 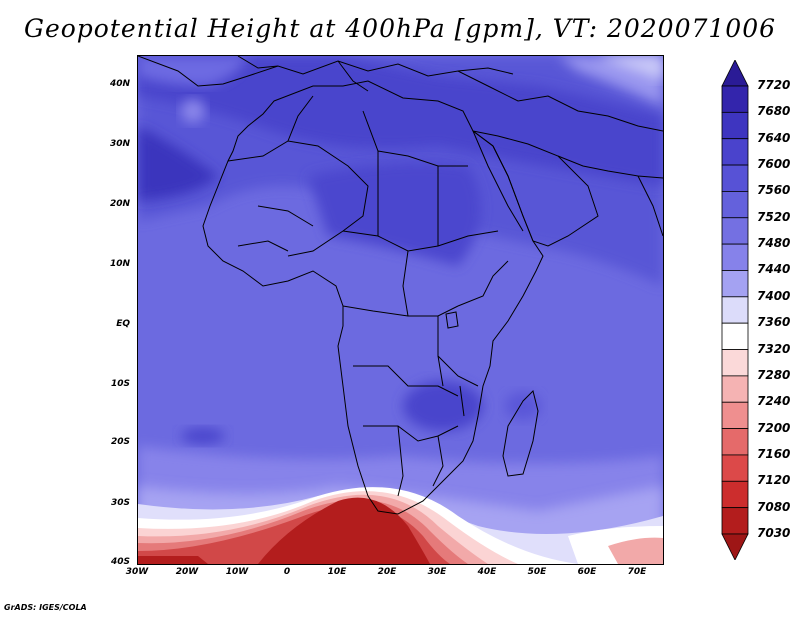 What do you see at coordinates (45, 607) in the screenshot?
I see `grads-credit: GrADS: IGES/COLA` at bounding box center [45, 607].